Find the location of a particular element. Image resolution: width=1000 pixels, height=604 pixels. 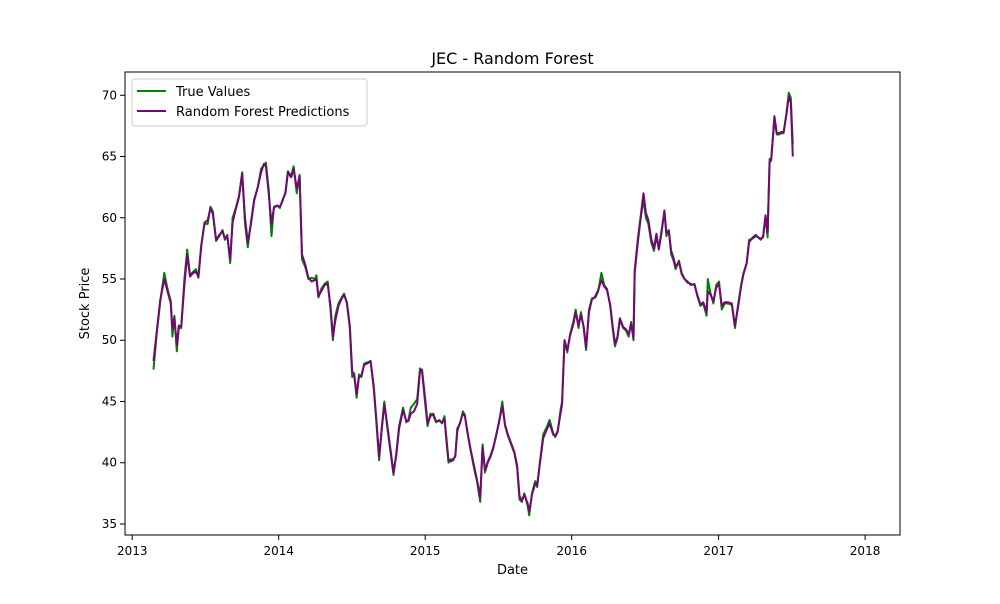

x-axis-label: Date is located at coordinates (512, 570).